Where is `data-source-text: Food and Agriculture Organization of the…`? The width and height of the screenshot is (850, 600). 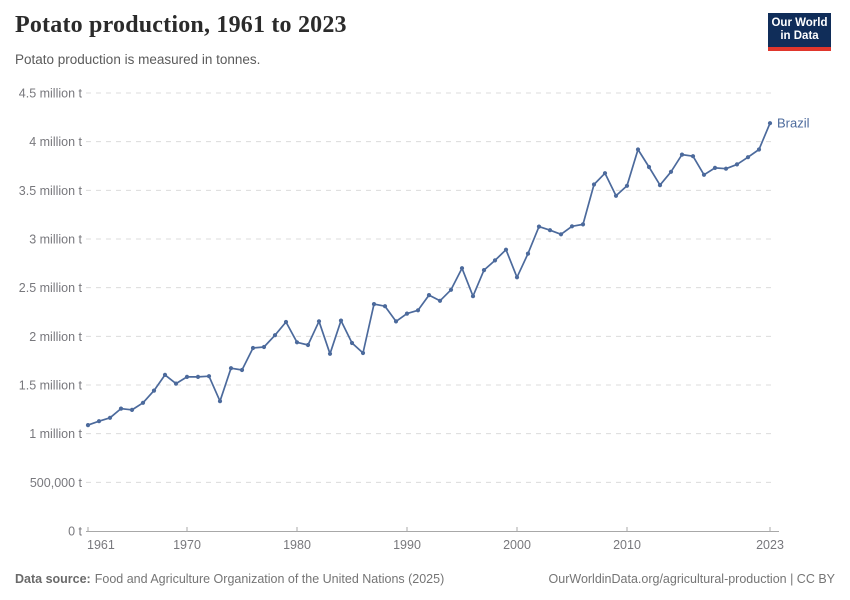 data-source-text: Food and Agriculture Organization of the… is located at coordinates (269, 579).